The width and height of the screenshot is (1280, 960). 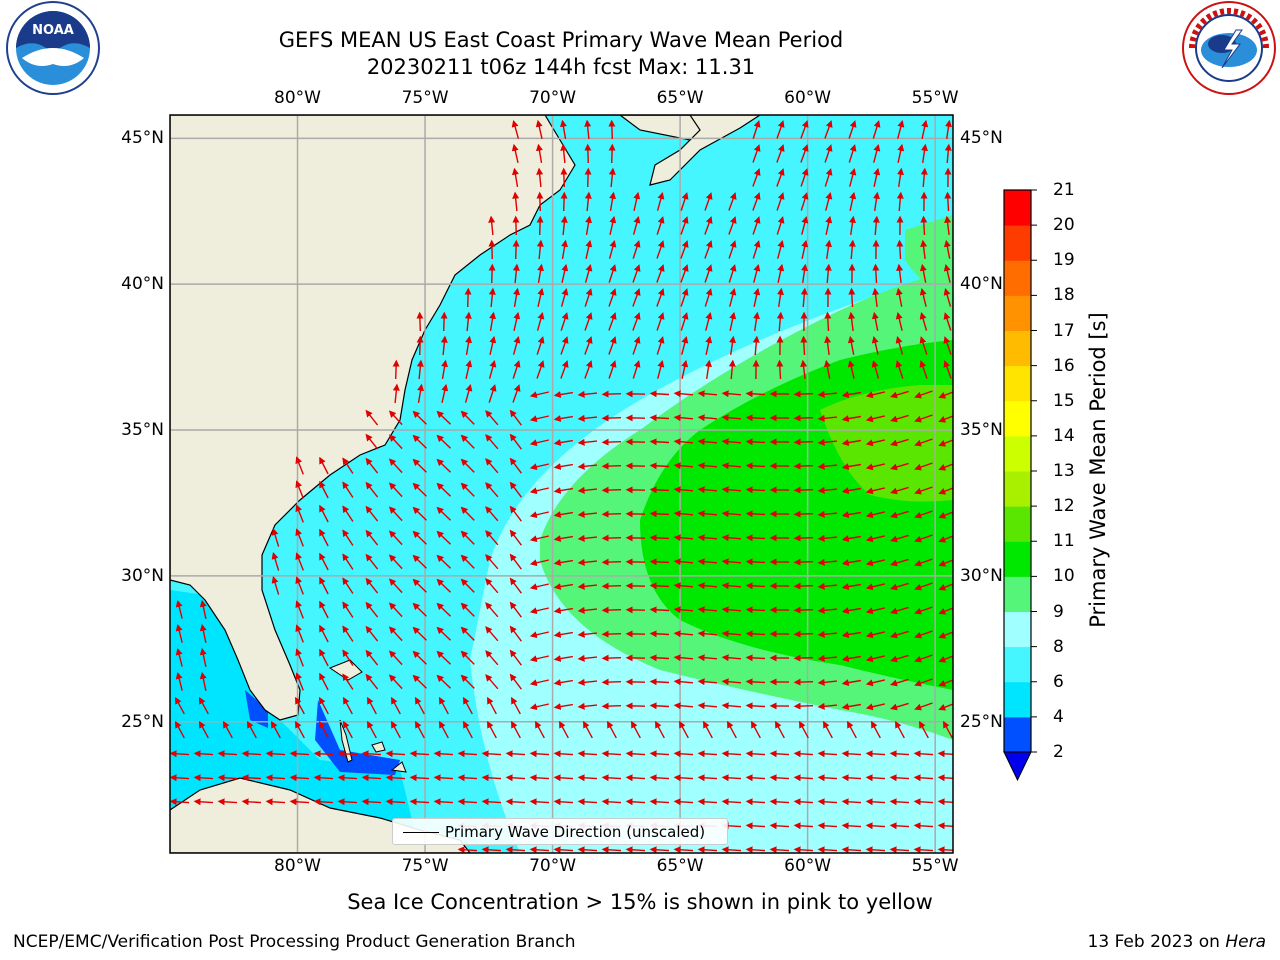 What do you see at coordinates (297, 98) in the screenshot?
I see `lon-label-top: 80°W` at bounding box center [297, 98].